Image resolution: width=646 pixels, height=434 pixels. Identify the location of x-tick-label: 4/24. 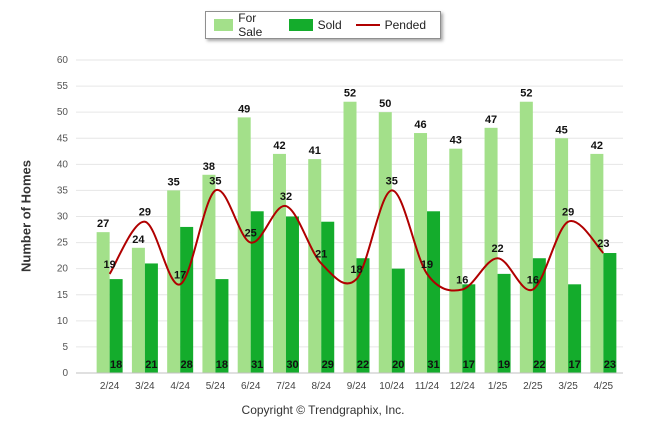
(180, 386).